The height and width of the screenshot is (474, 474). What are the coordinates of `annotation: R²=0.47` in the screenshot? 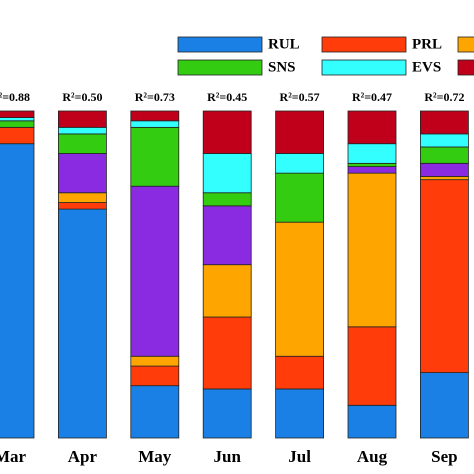 It's located at (372, 97).